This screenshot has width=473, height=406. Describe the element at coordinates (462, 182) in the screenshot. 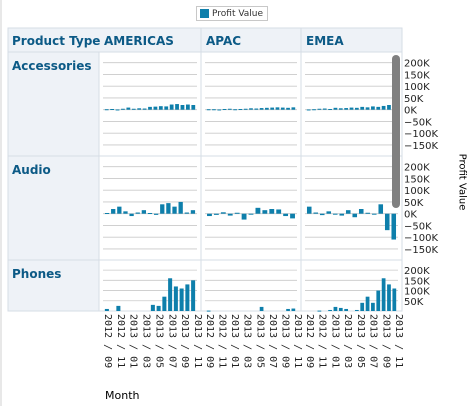

I see `y-axis-title: Profit Value` at that location.